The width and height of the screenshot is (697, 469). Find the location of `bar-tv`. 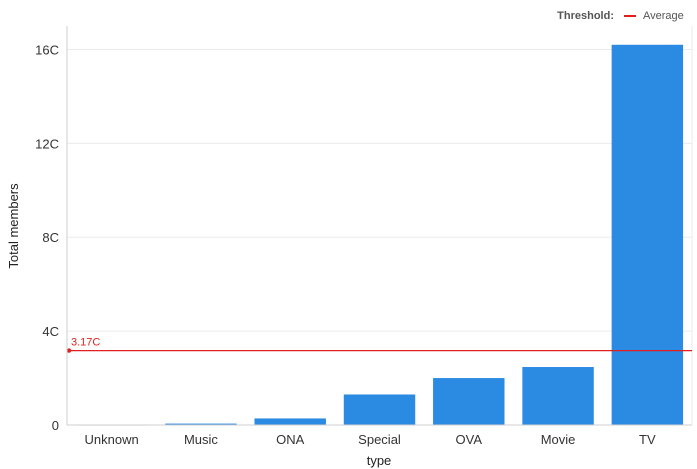

bar-tv is located at coordinates (647, 235).